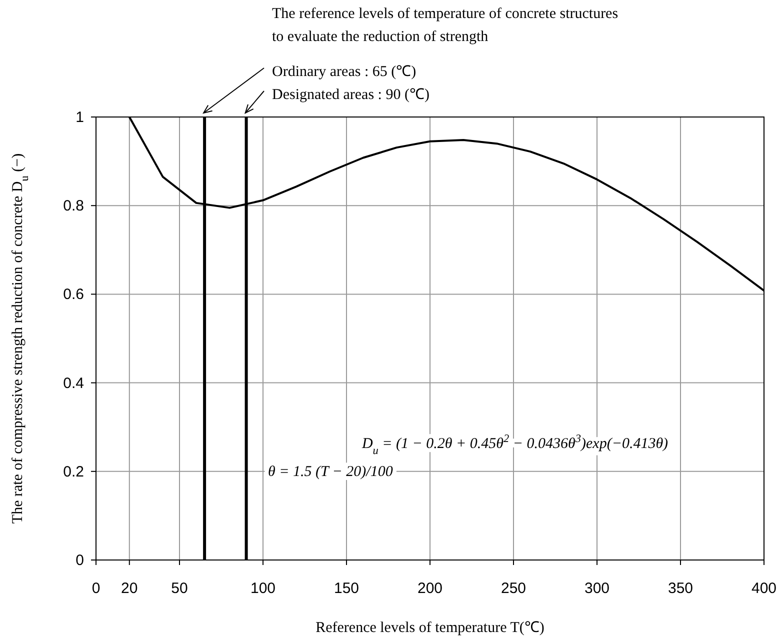  I want to click on x-tick-label: 350, so click(681, 588).